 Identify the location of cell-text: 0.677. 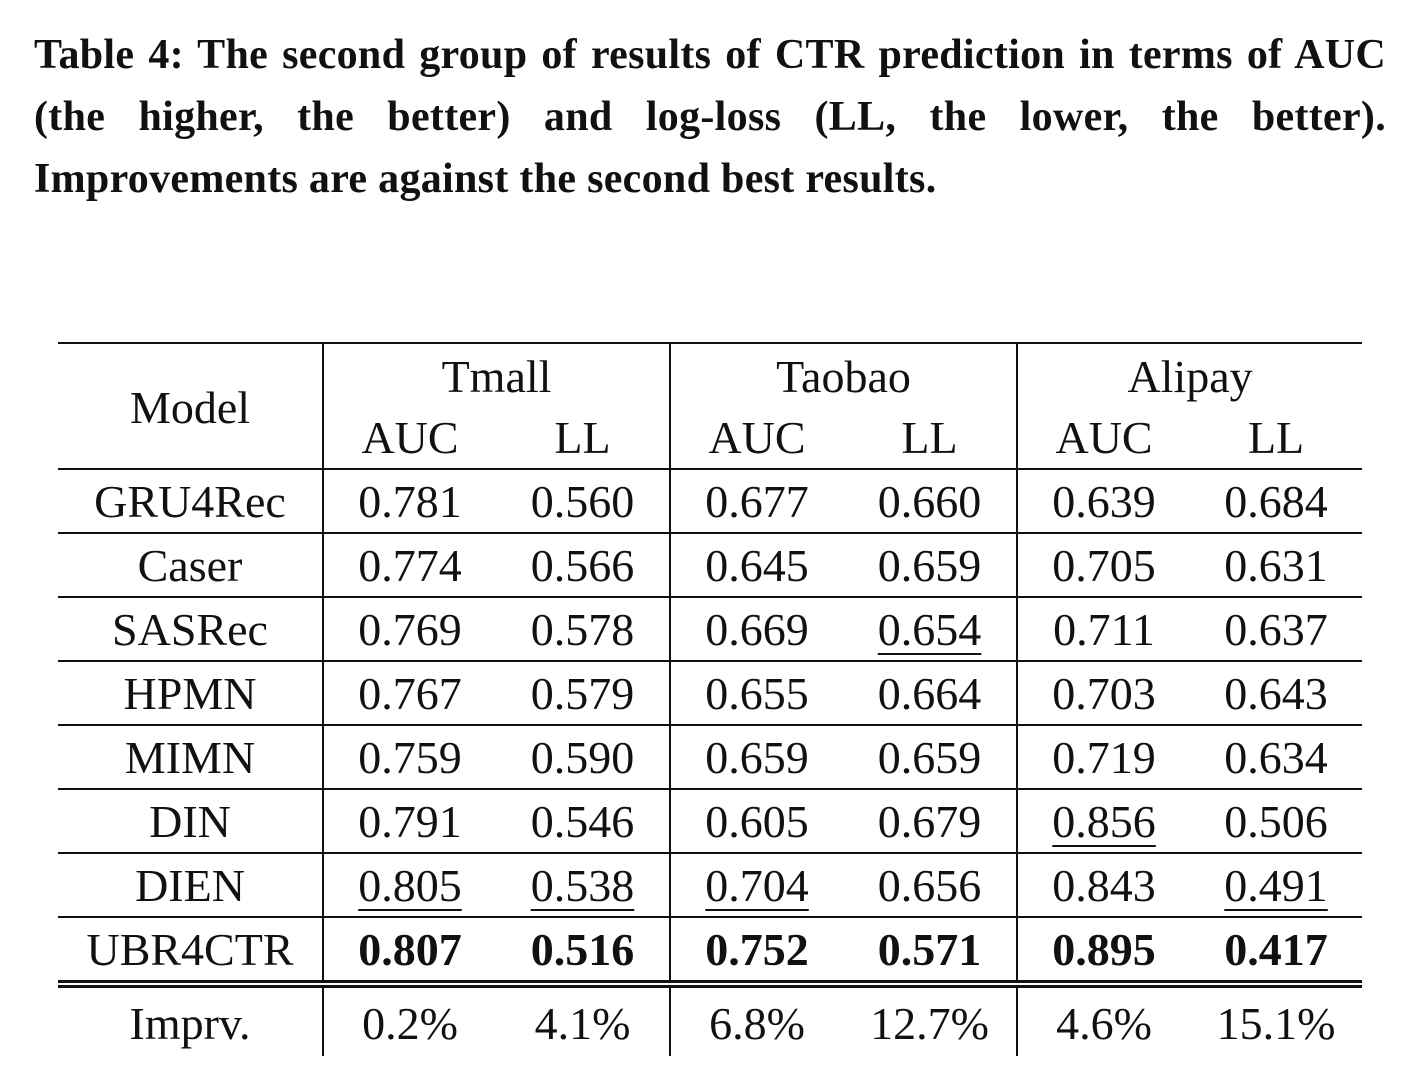
(757, 501).